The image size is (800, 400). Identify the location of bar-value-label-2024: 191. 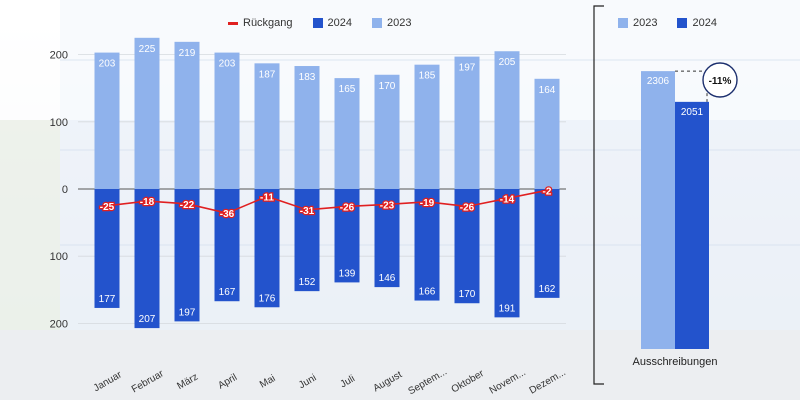
(507, 308).